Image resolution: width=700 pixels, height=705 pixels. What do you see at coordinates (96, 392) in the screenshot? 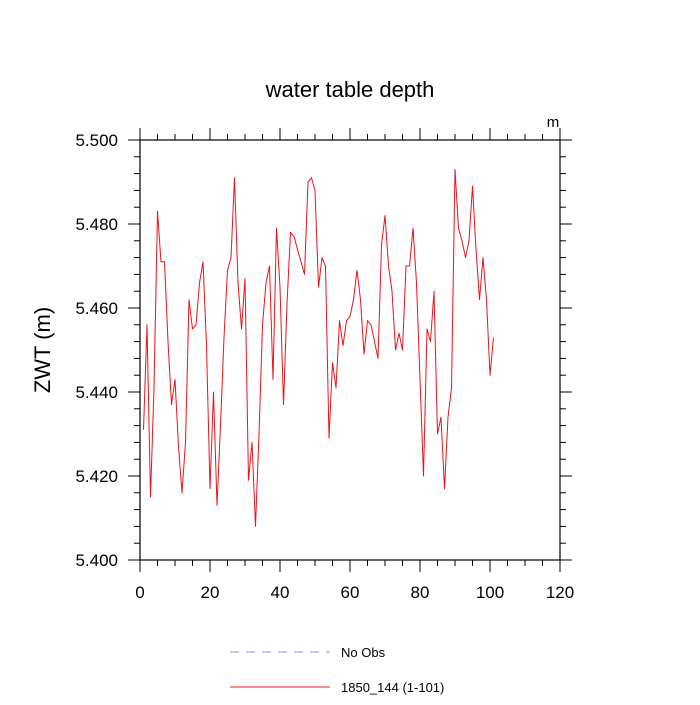
I see `y-tick-label: 5.440` at bounding box center [96, 392].